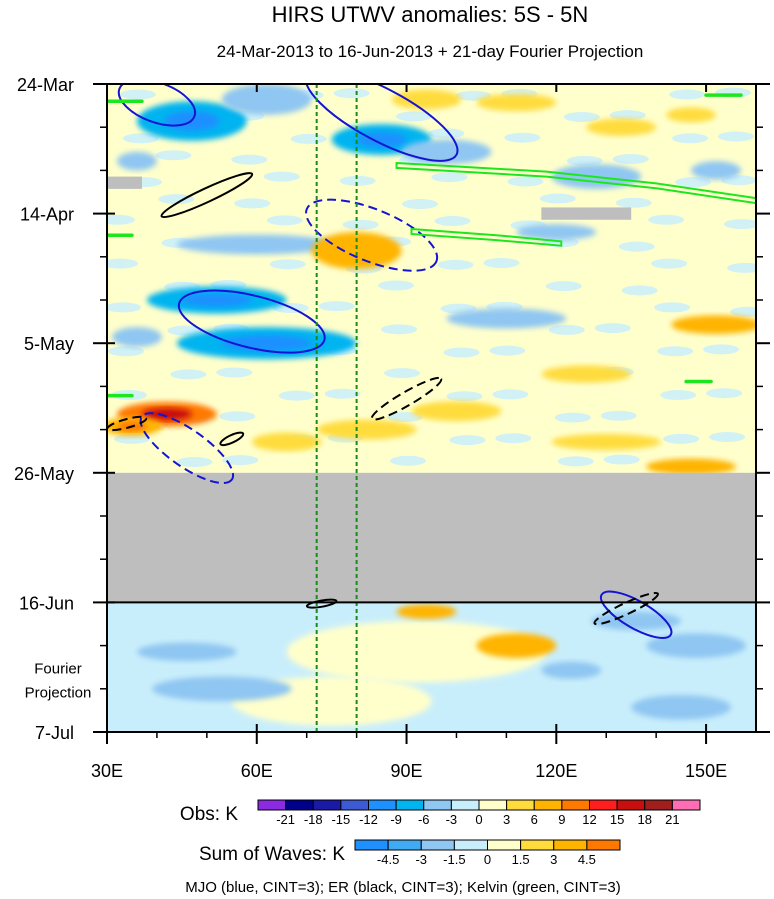 The width and height of the screenshot is (774, 899). I want to click on missing-data-patch, so click(586, 213).